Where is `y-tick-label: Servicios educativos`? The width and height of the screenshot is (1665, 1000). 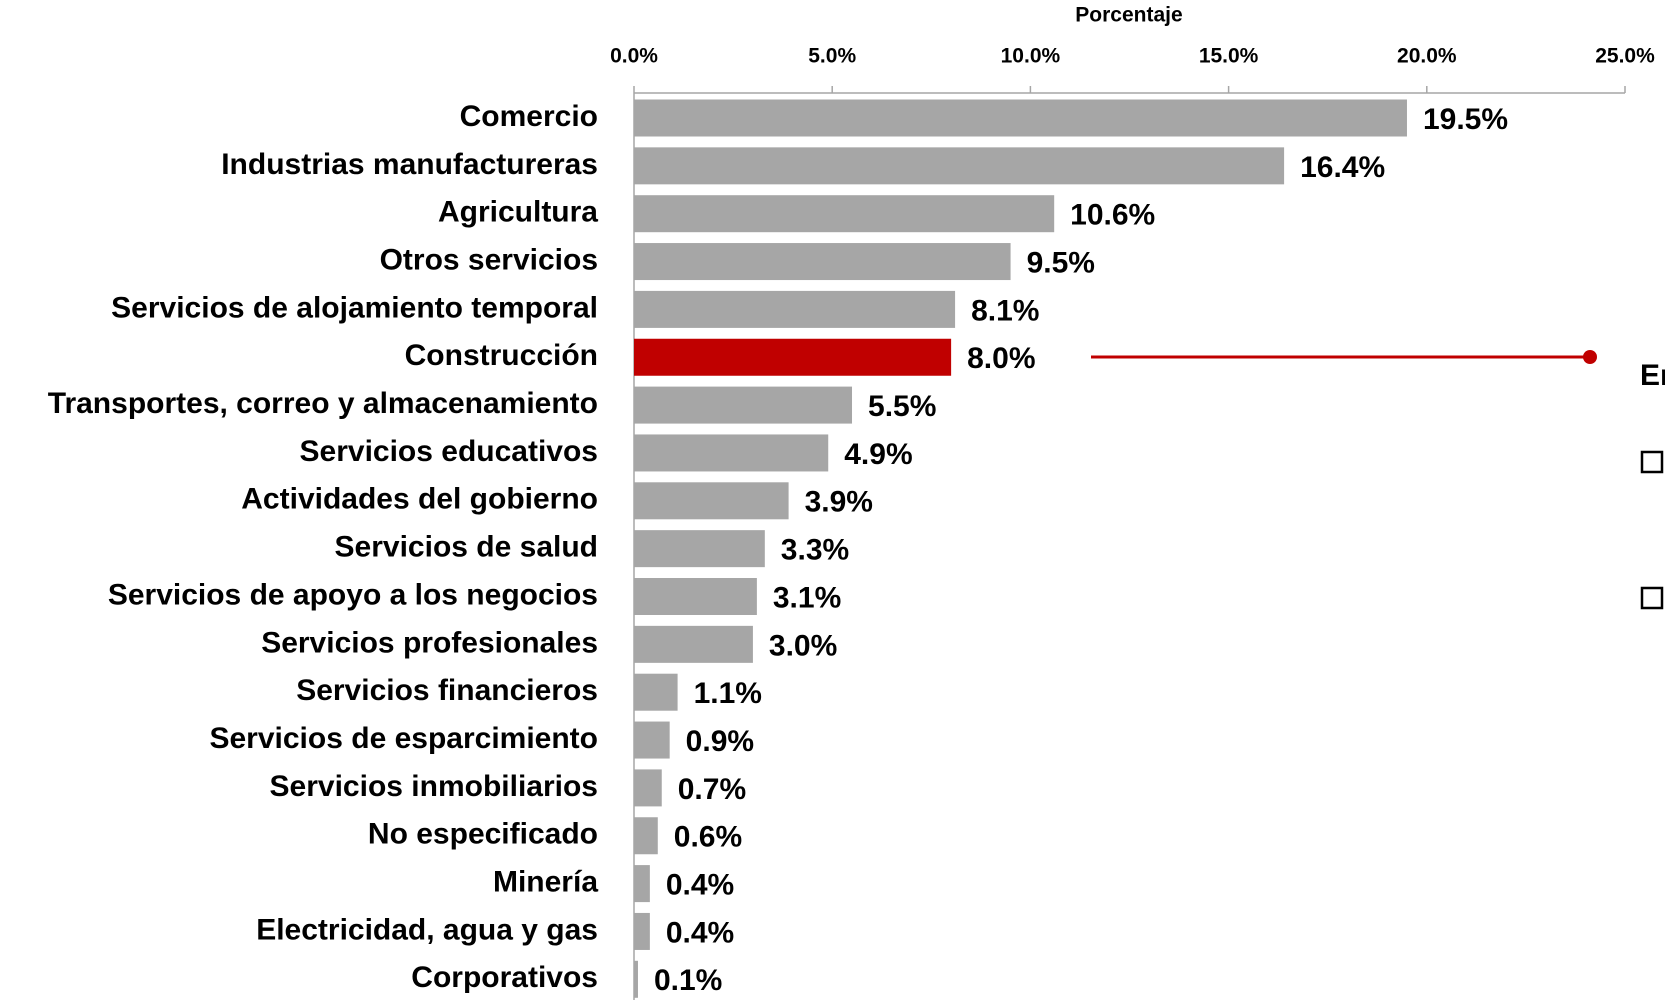
y-tick-label: Servicios educativos is located at coordinates (449, 451).